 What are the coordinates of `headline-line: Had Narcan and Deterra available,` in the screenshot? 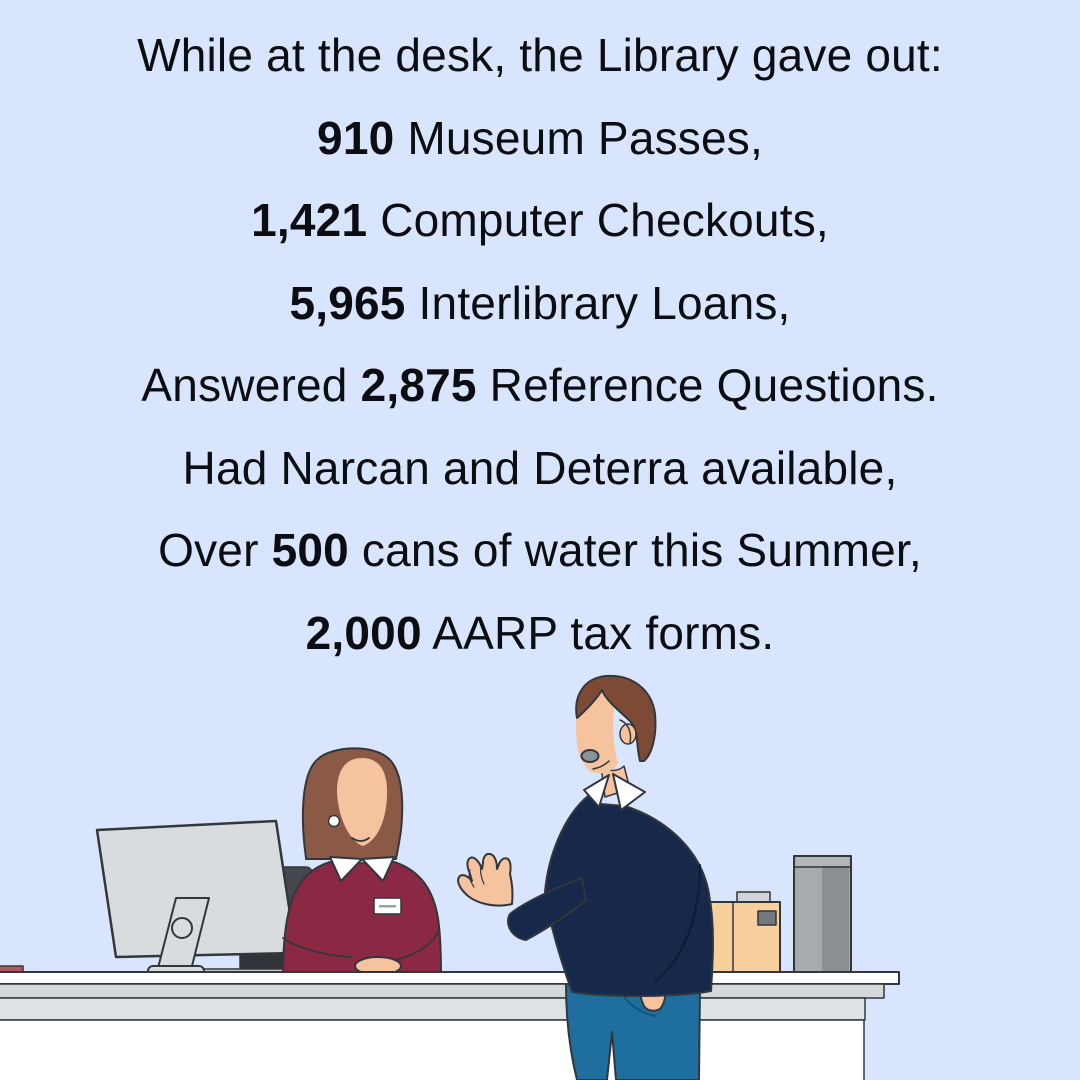 It's located at (540, 468).